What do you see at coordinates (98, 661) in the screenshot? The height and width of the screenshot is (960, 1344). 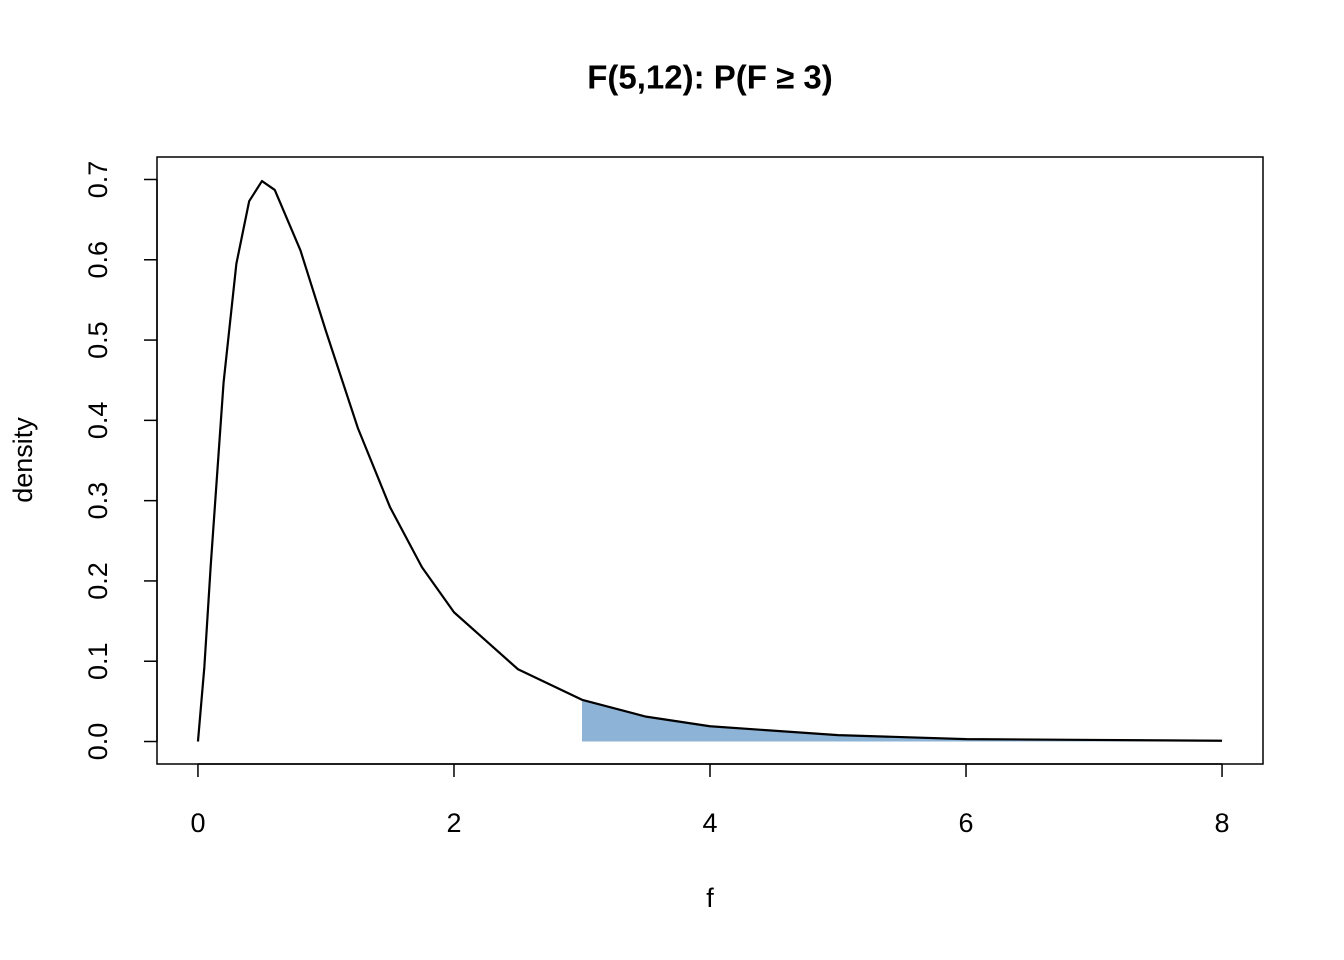 I see `y-tick-label: 0.1` at bounding box center [98, 661].